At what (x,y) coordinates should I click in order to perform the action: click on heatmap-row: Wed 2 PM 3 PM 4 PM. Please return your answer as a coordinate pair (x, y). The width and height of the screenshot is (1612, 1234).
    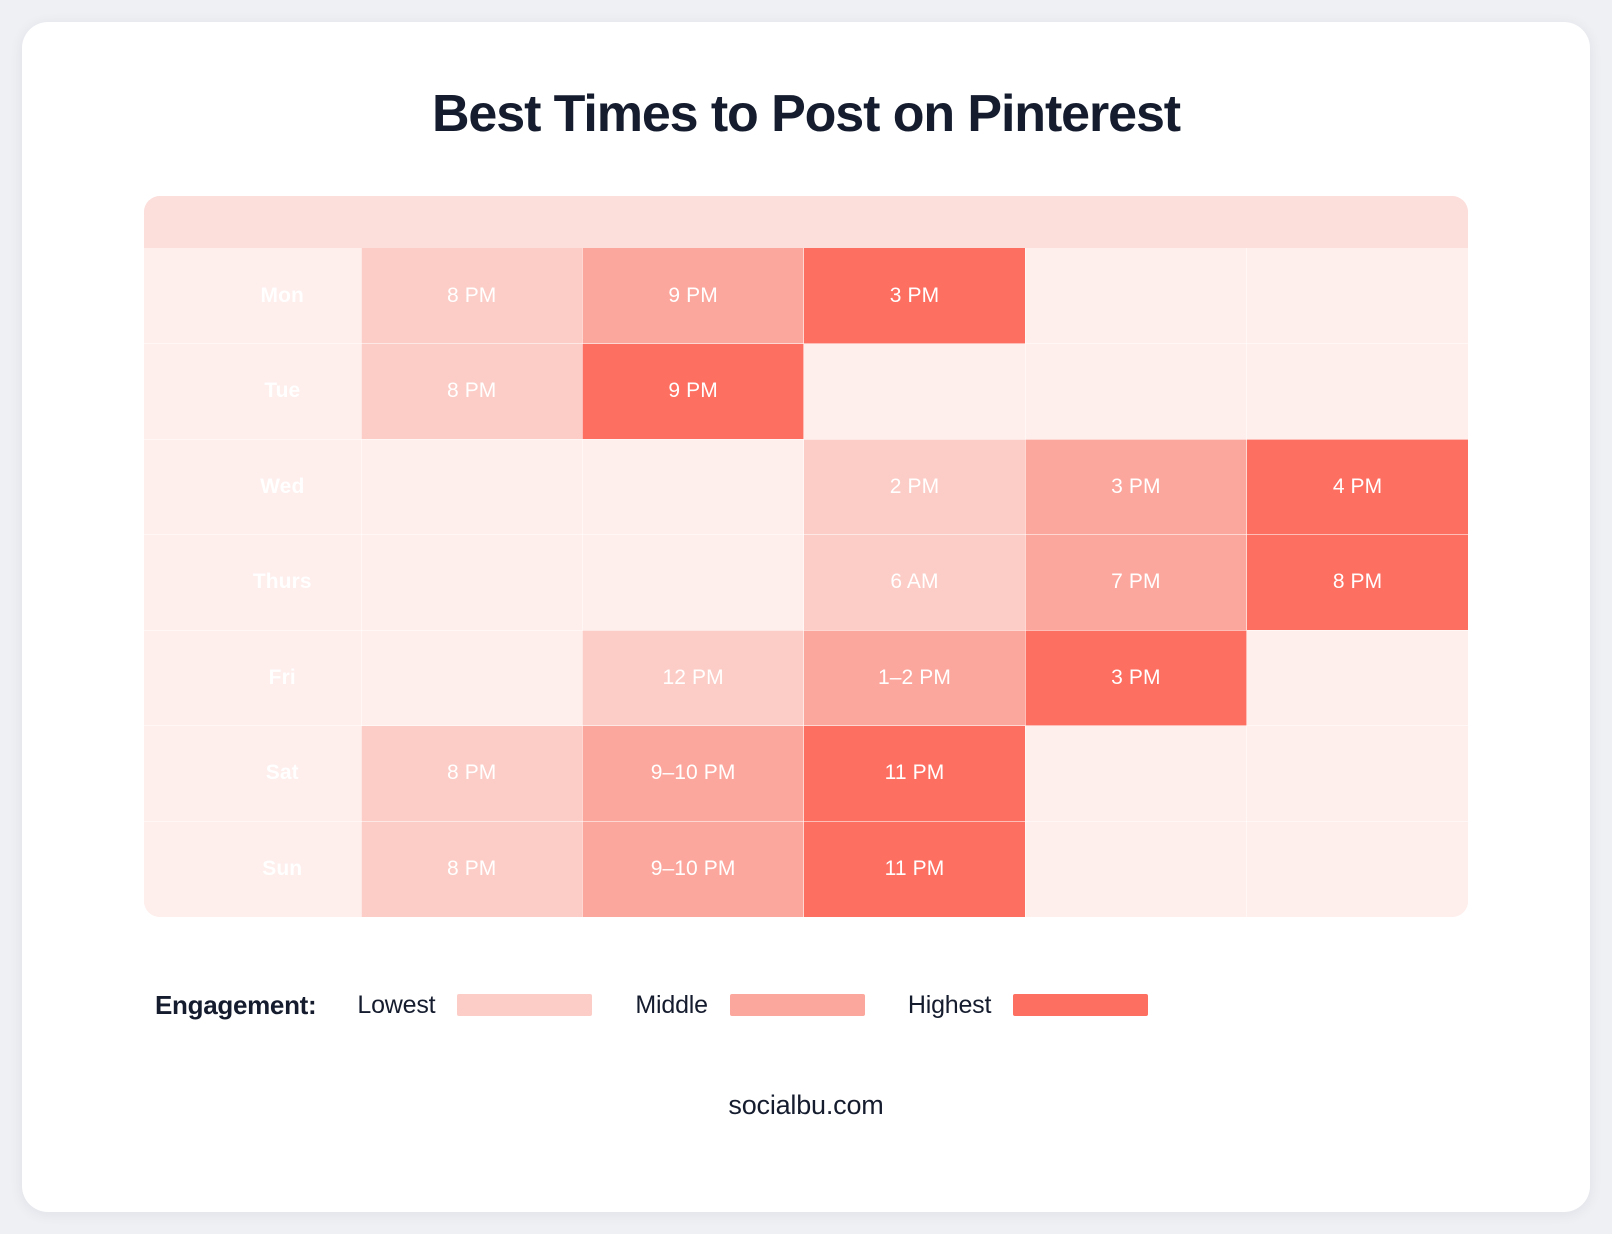
    Looking at the image, I should click on (806, 487).